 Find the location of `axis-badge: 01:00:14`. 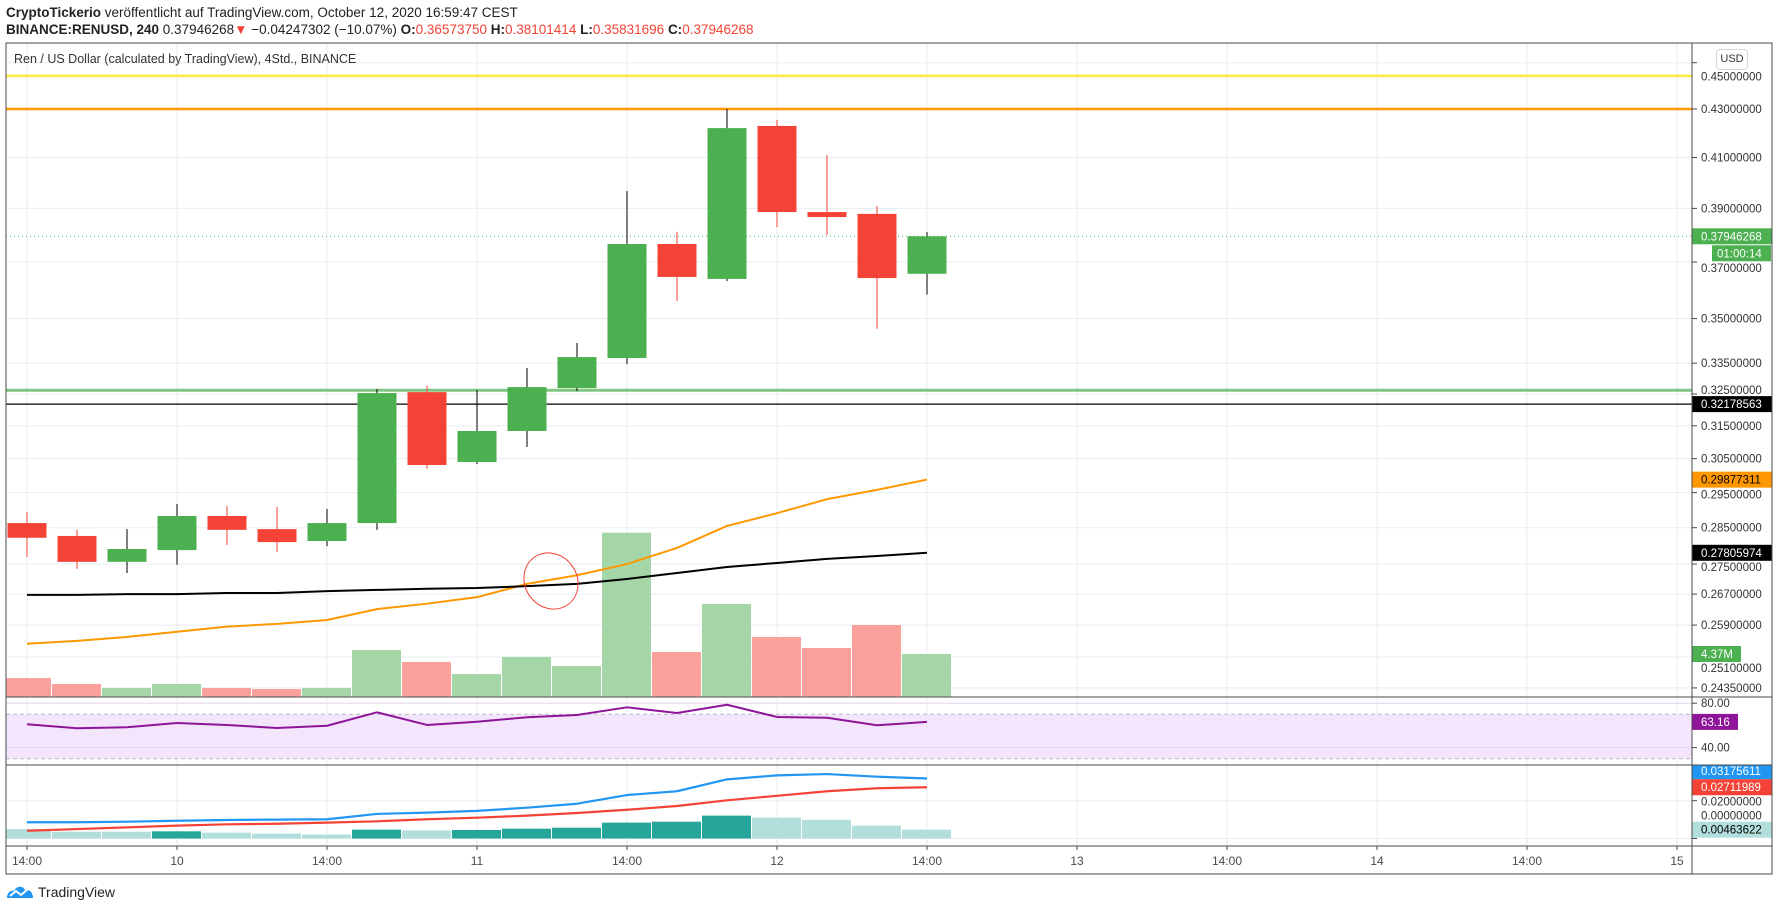

axis-badge: 01:00:14 is located at coordinates (1741, 253).